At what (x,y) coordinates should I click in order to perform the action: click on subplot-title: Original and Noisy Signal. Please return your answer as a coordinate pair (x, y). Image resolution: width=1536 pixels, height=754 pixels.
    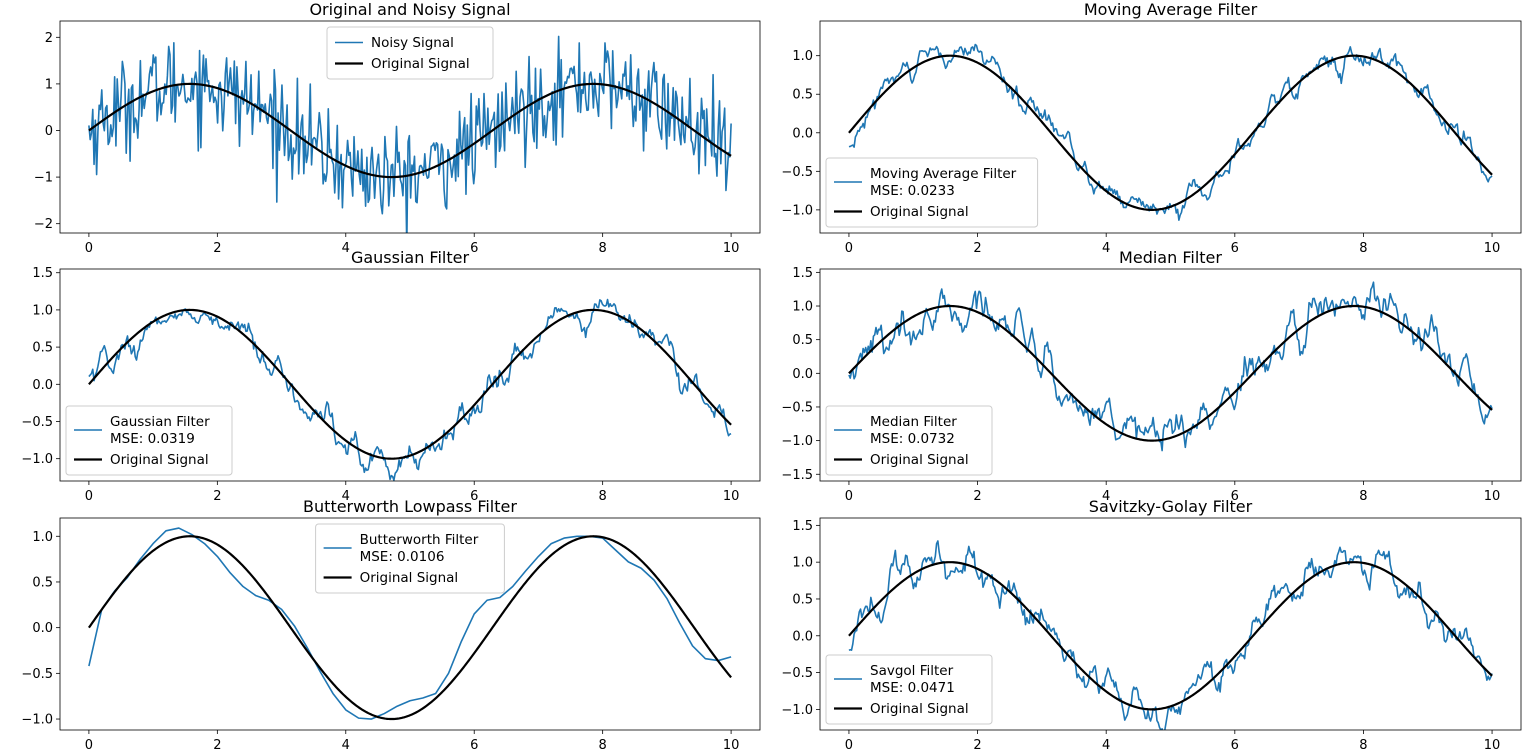
    Looking at the image, I should click on (409, 9).